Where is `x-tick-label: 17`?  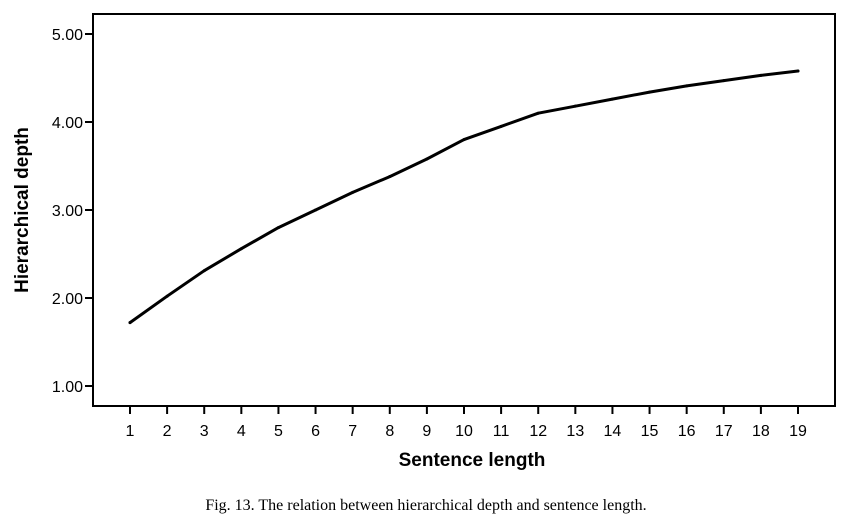
x-tick-label: 17 is located at coordinates (724, 431).